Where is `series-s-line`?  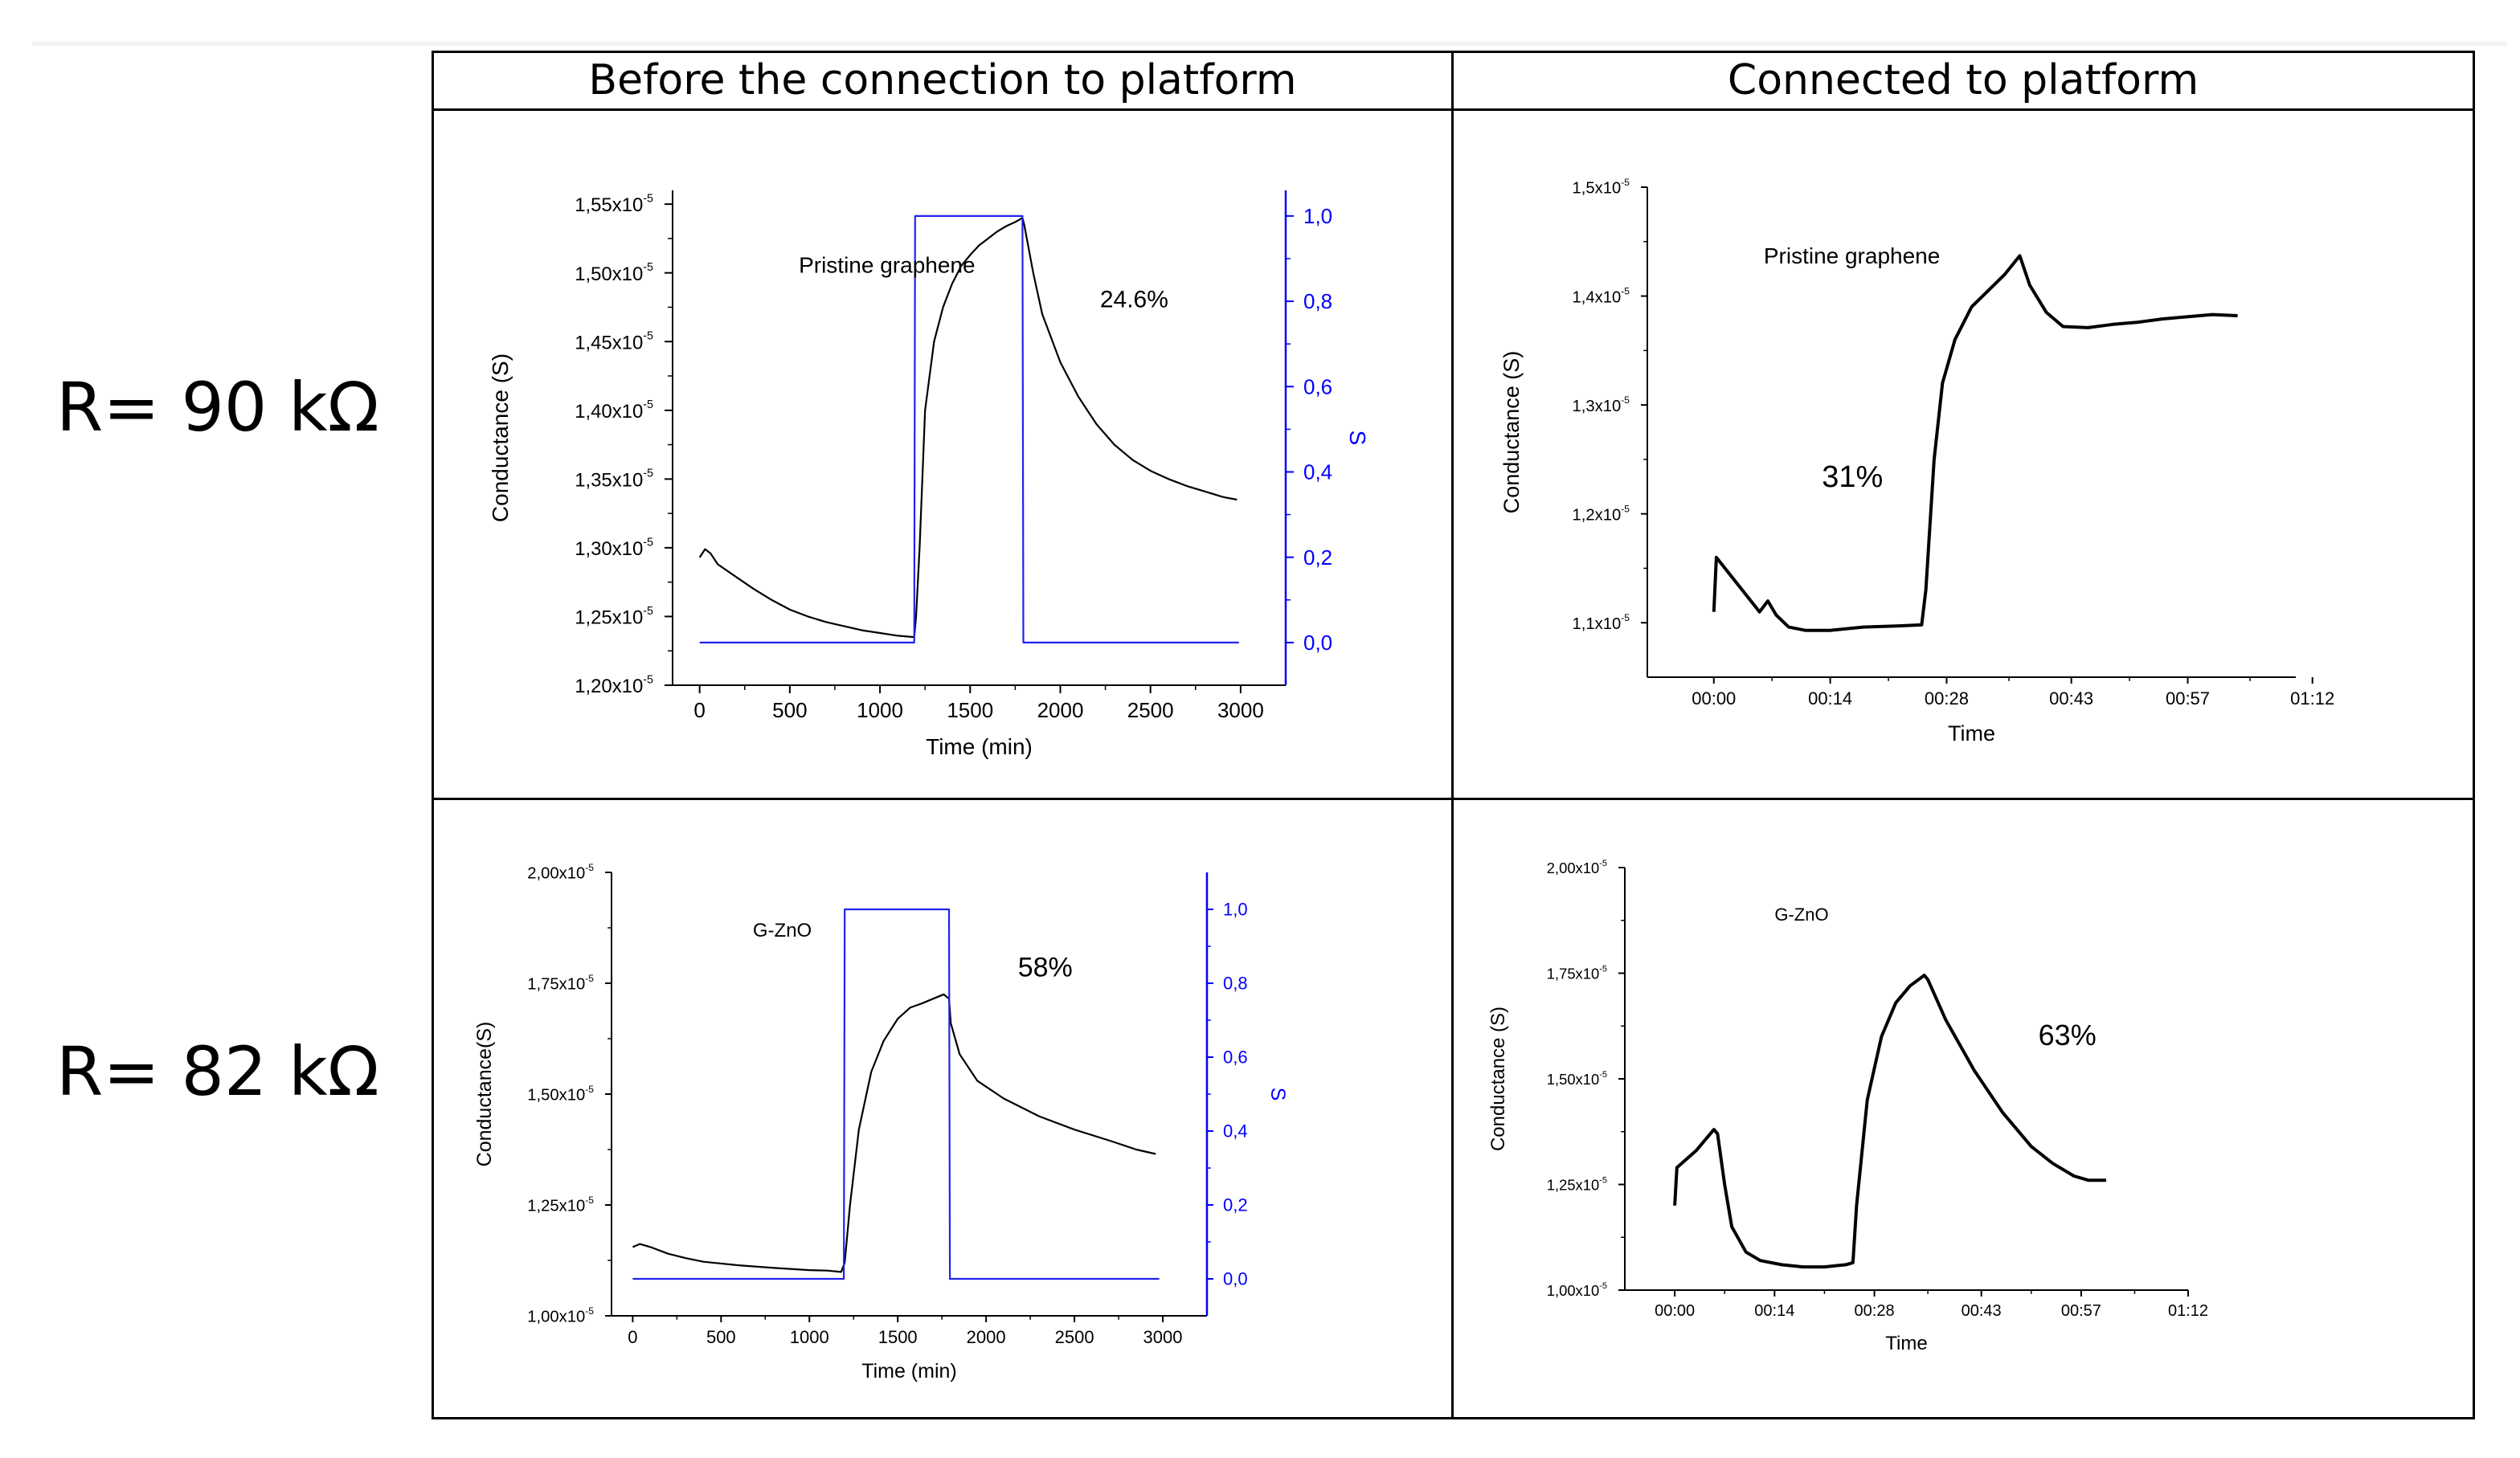 series-s-line is located at coordinates (969, 429).